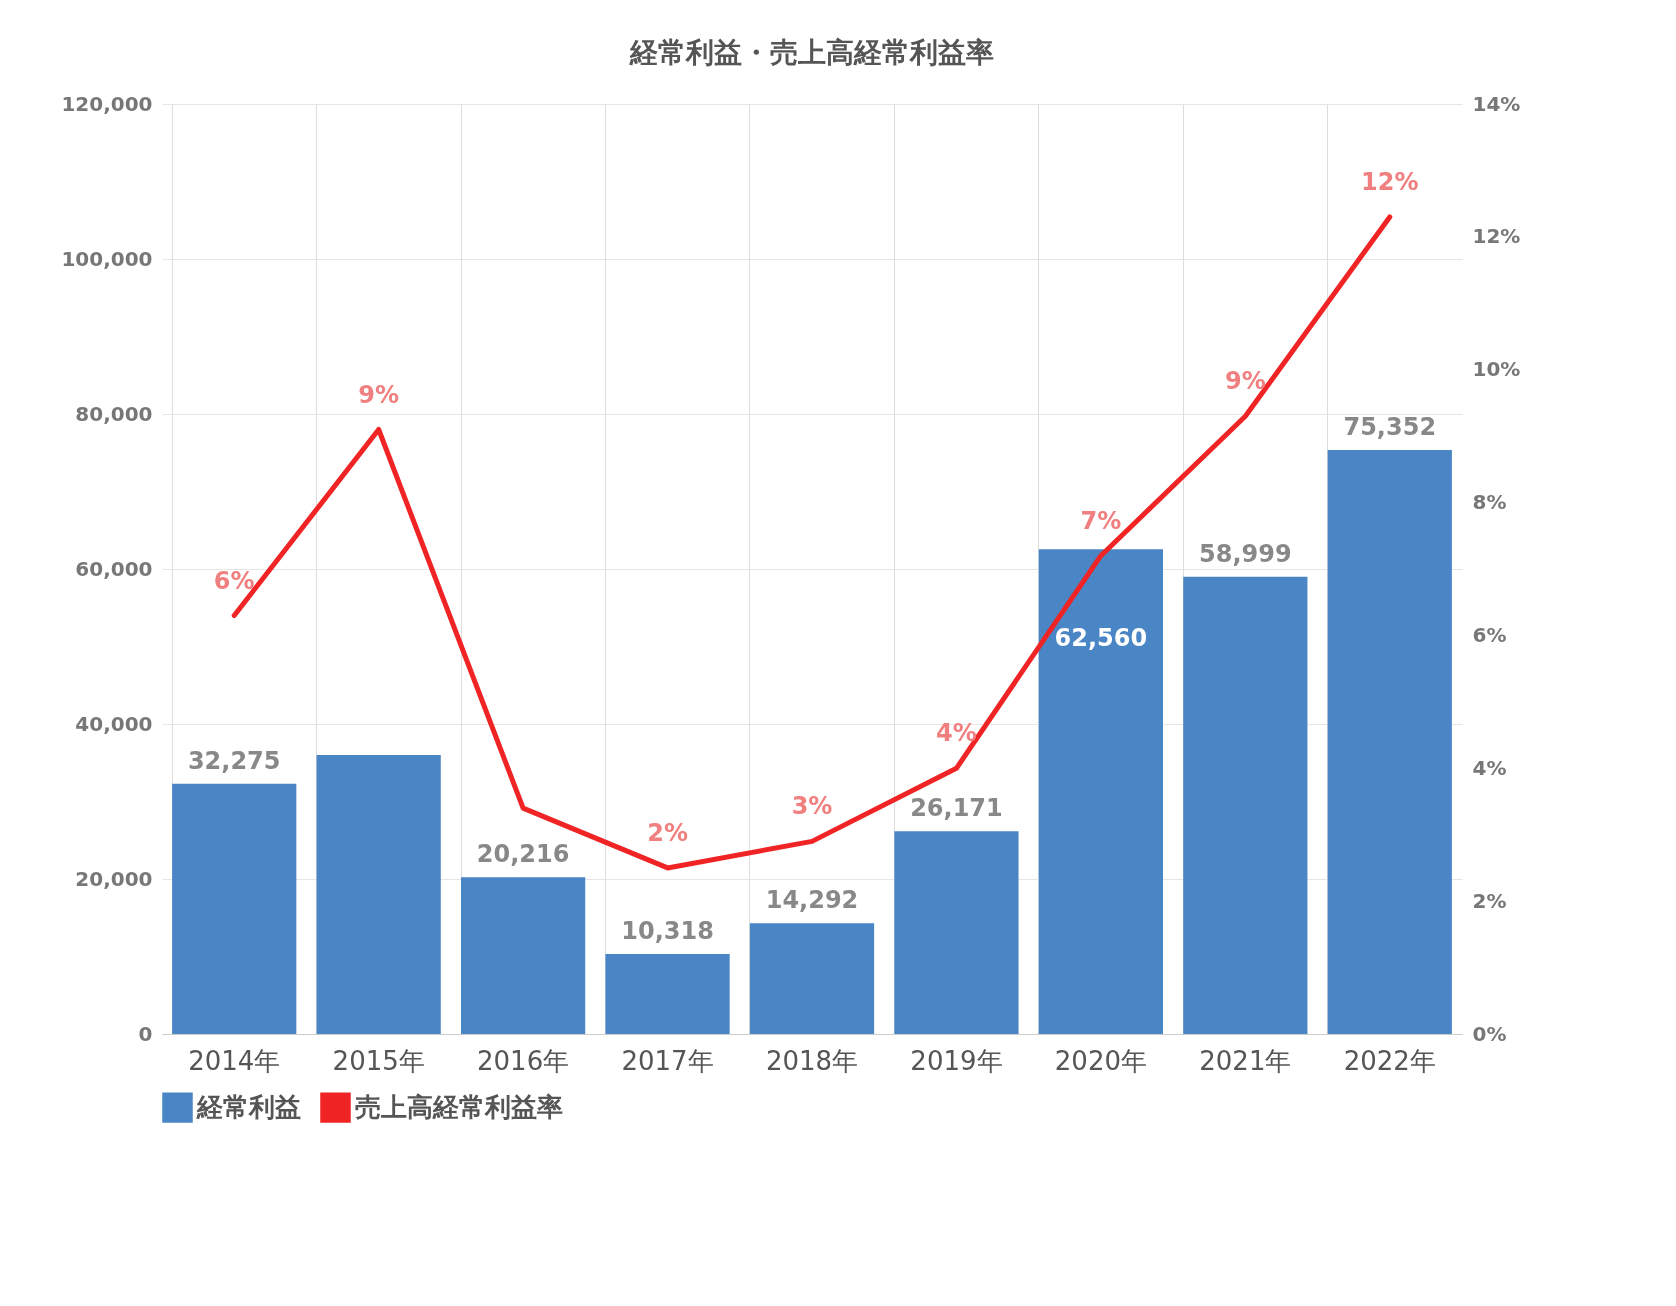 This screenshot has width=1676, height=1306. What do you see at coordinates (459, 1106) in the screenshot?
I see `legend-label: 売上高経常利益率` at bounding box center [459, 1106].